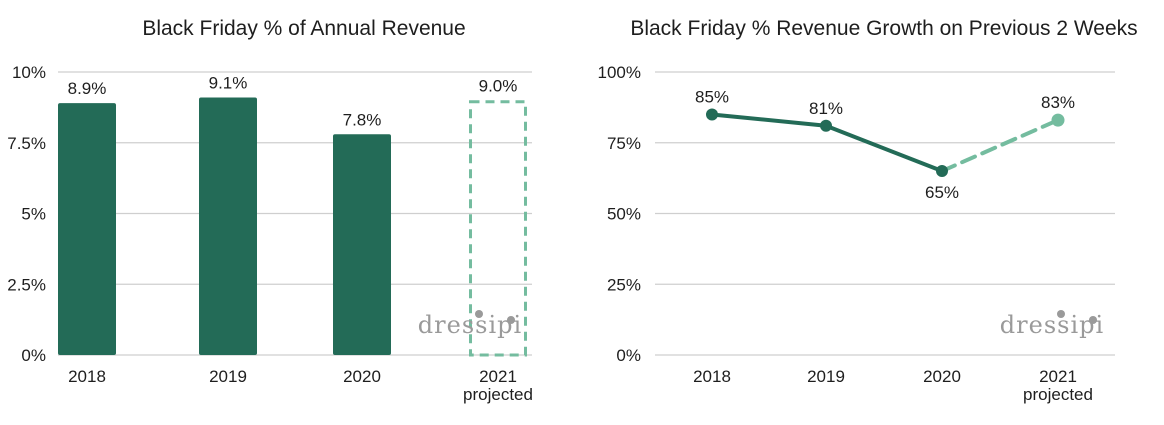 This screenshot has width=1164, height=425. What do you see at coordinates (498, 228) in the screenshot?
I see `bar-projected` at bounding box center [498, 228].